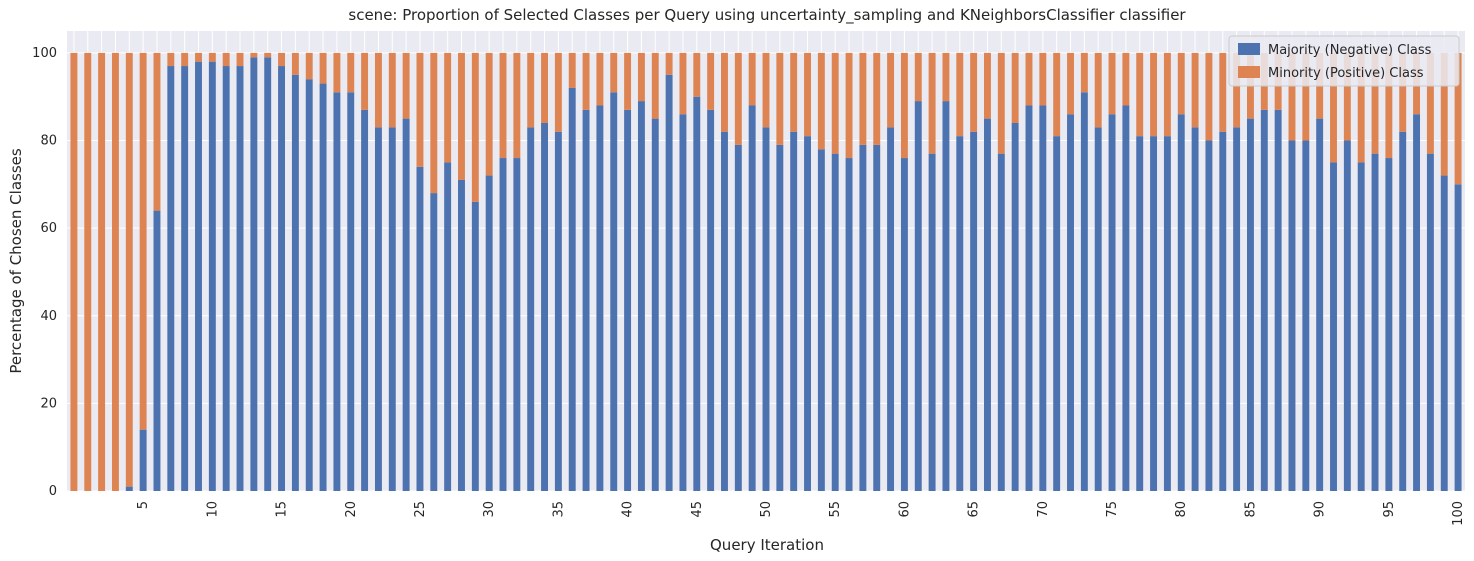 The image size is (1474, 561). What do you see at coordinates (1250, 509) in the screenshot?
I see `x-tick-label: 85` at bounding box center [1250, 509].